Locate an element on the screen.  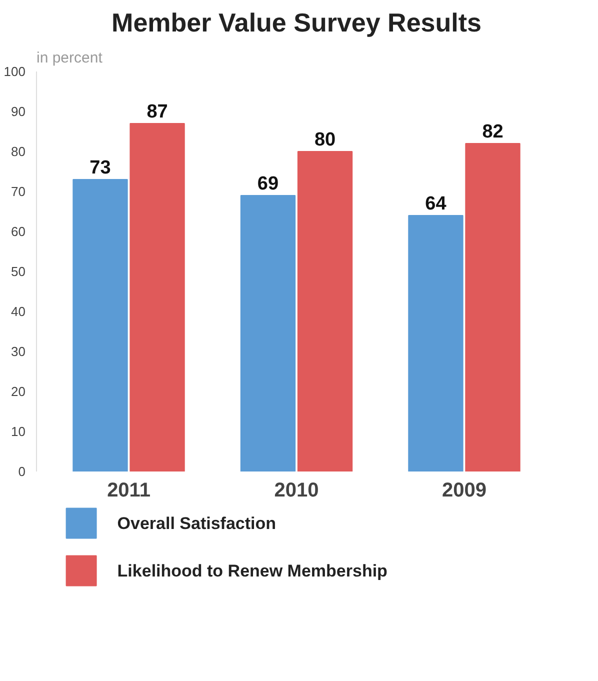
chart-subtitle: in percent is located at coordinates (70, 58).